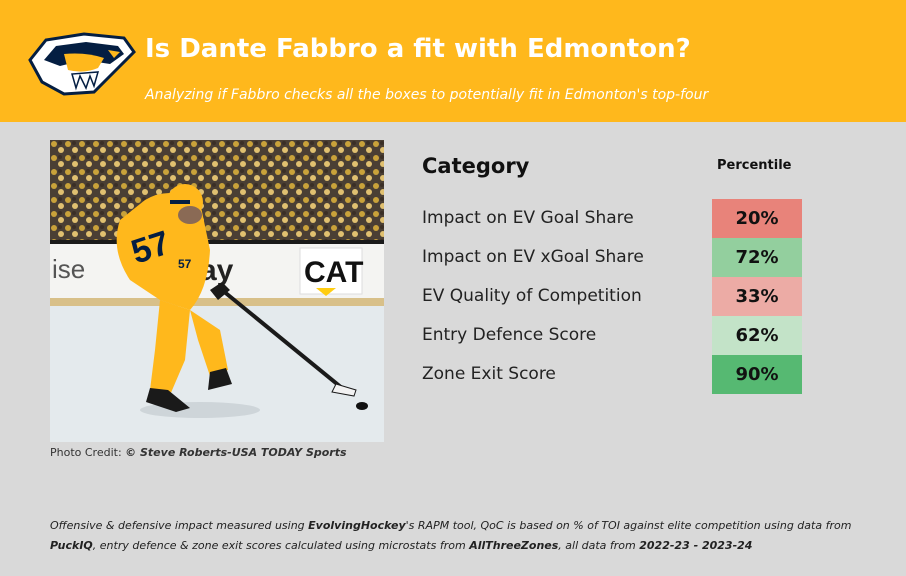  What do you see at coordinates (489, 374) in the screenshot?
I see `row-label: Zone Exit Score` at bounding box center [489, 374].